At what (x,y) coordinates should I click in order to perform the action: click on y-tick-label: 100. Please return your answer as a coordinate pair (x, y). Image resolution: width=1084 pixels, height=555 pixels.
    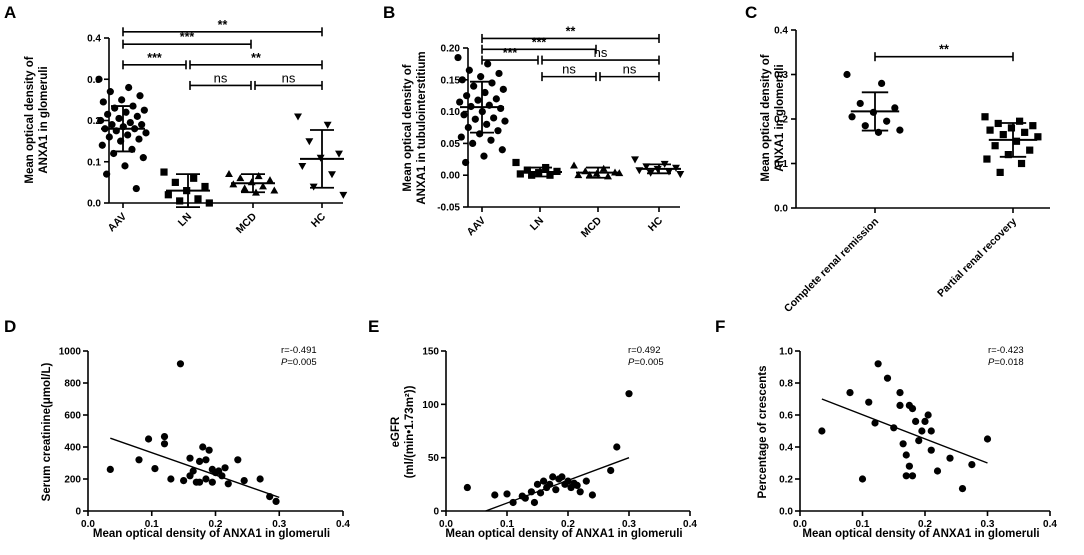
    Looking at the image, I should click on (430, 405).